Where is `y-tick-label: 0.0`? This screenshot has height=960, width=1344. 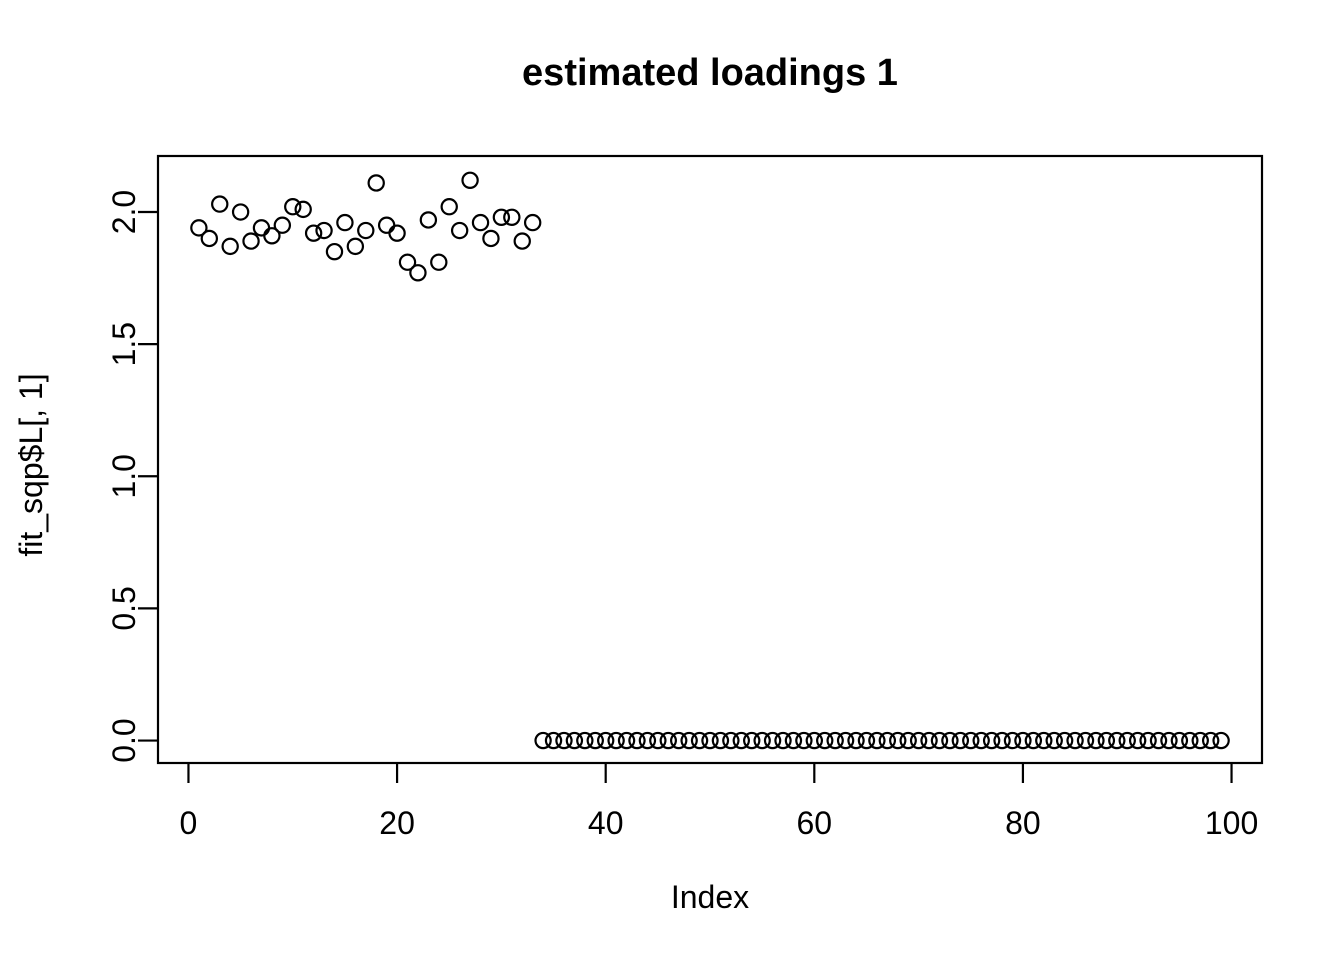
y-tick-label: 0.0 is located at coordinates (124, 740).